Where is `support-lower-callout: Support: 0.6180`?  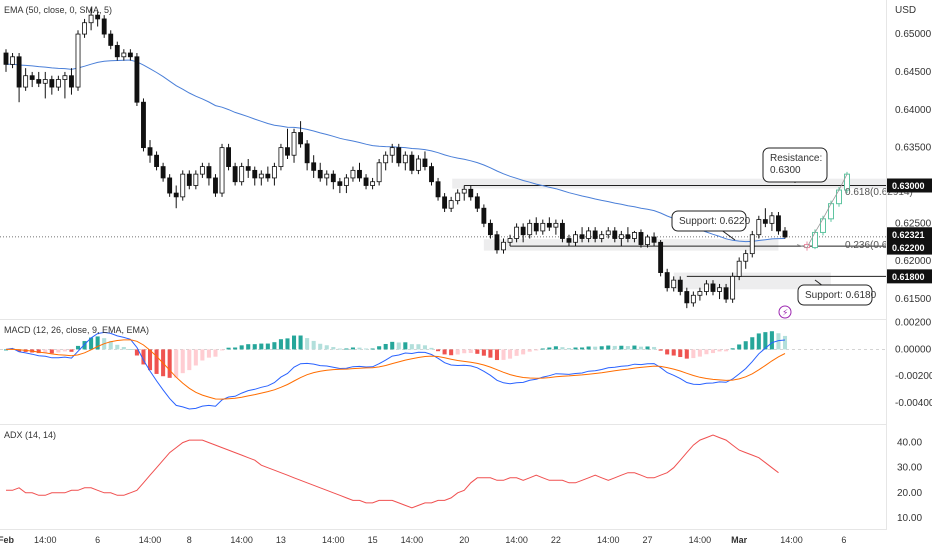
support-lower-callout: Support: 0.6180 is located at coordinates (837, 292).